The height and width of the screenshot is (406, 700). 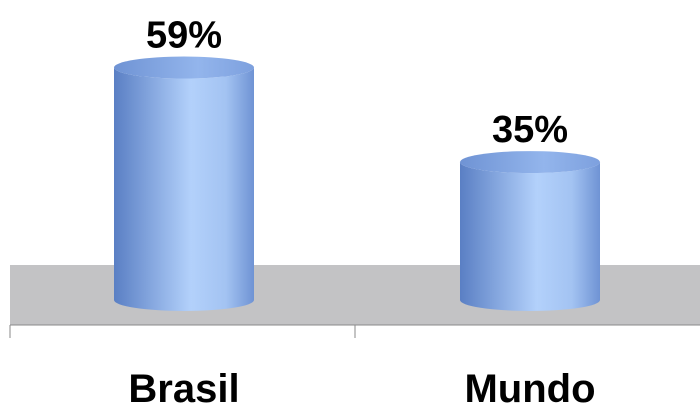 I want to click on data-label-brasil: 59%, so click(x=184, y=36).